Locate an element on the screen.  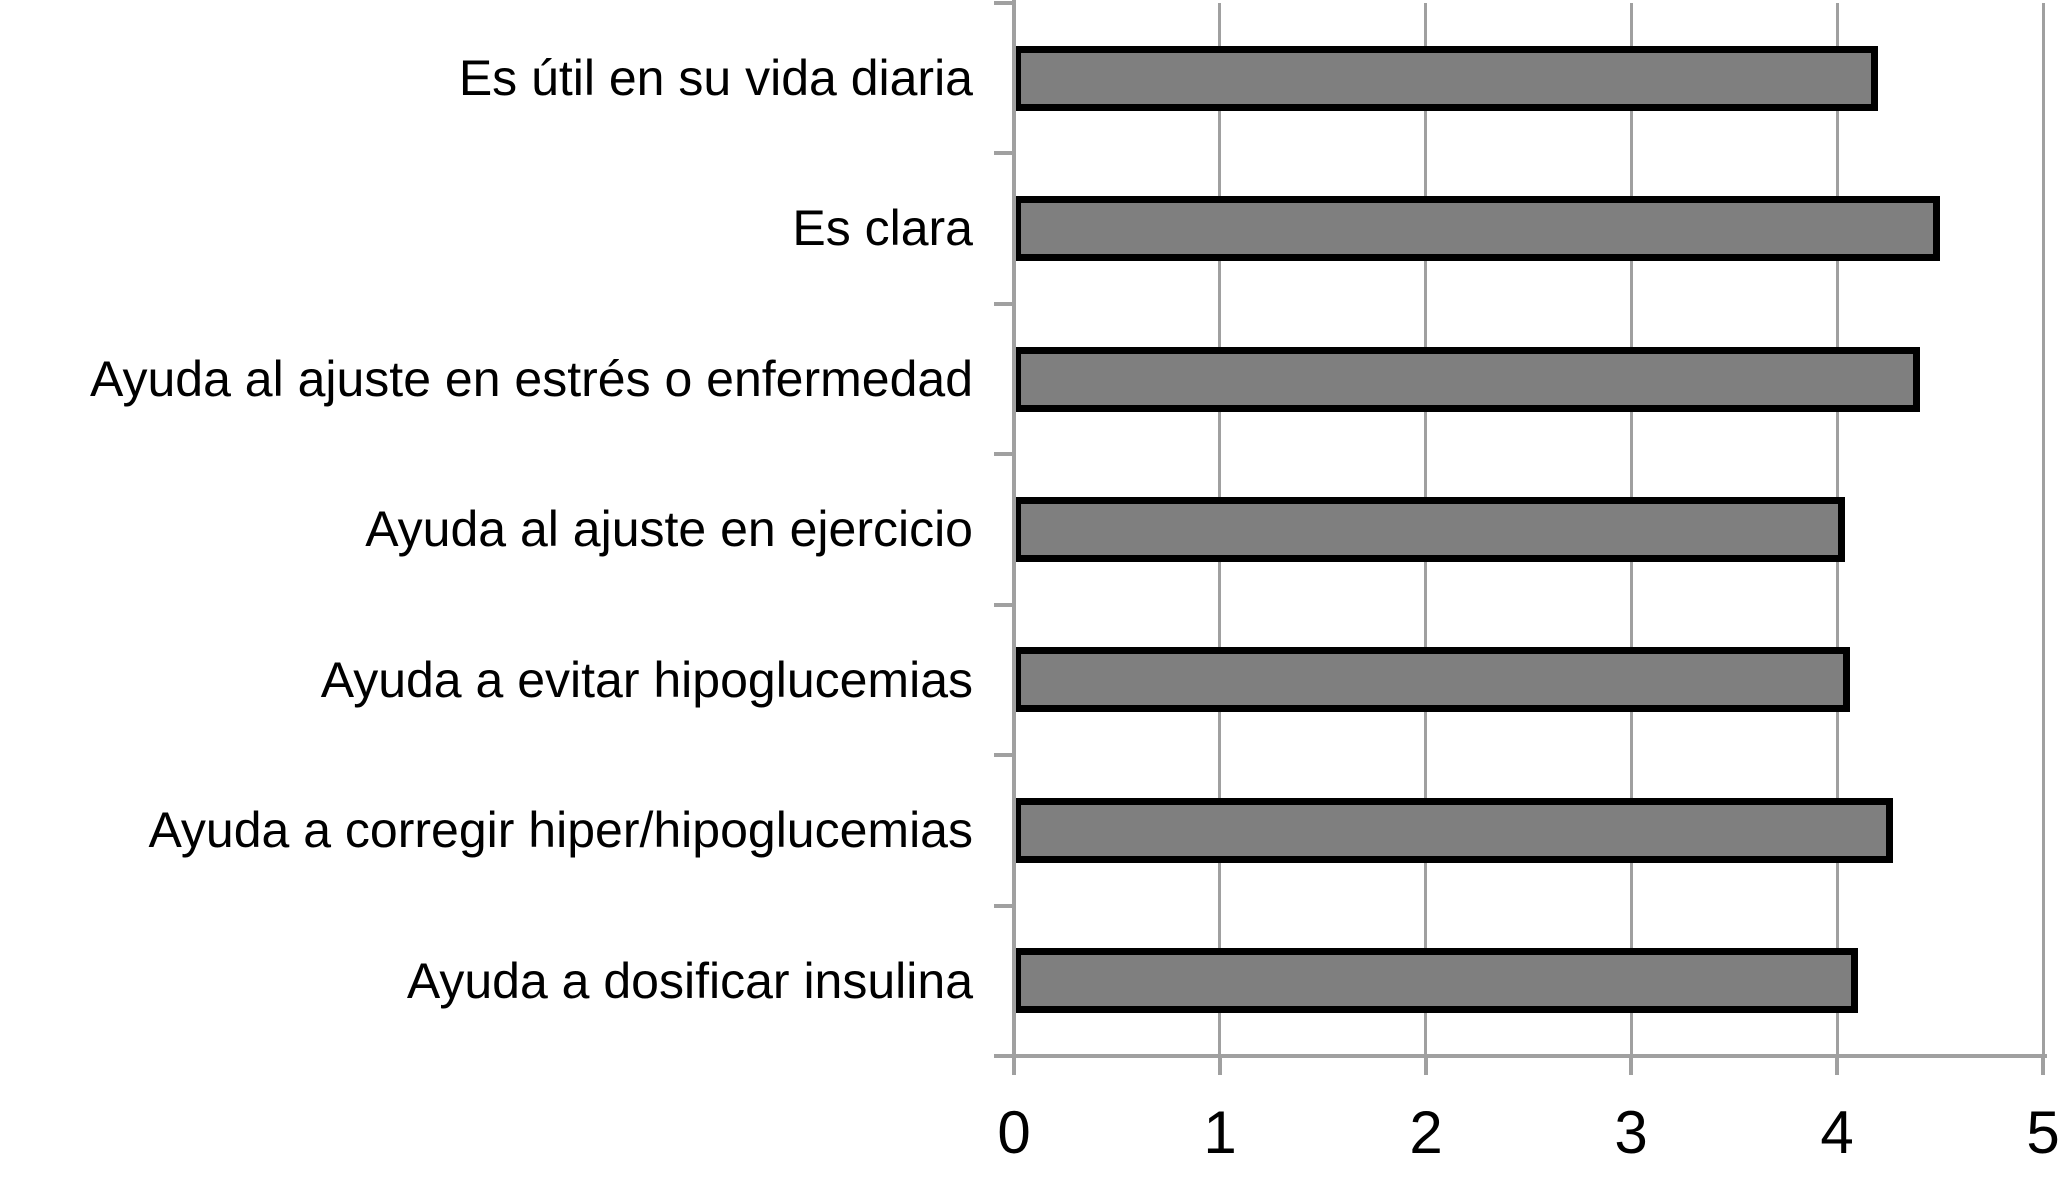
category-label-4: Ayuda a evitar hipoglucemias is located at coordinates (646, 680).